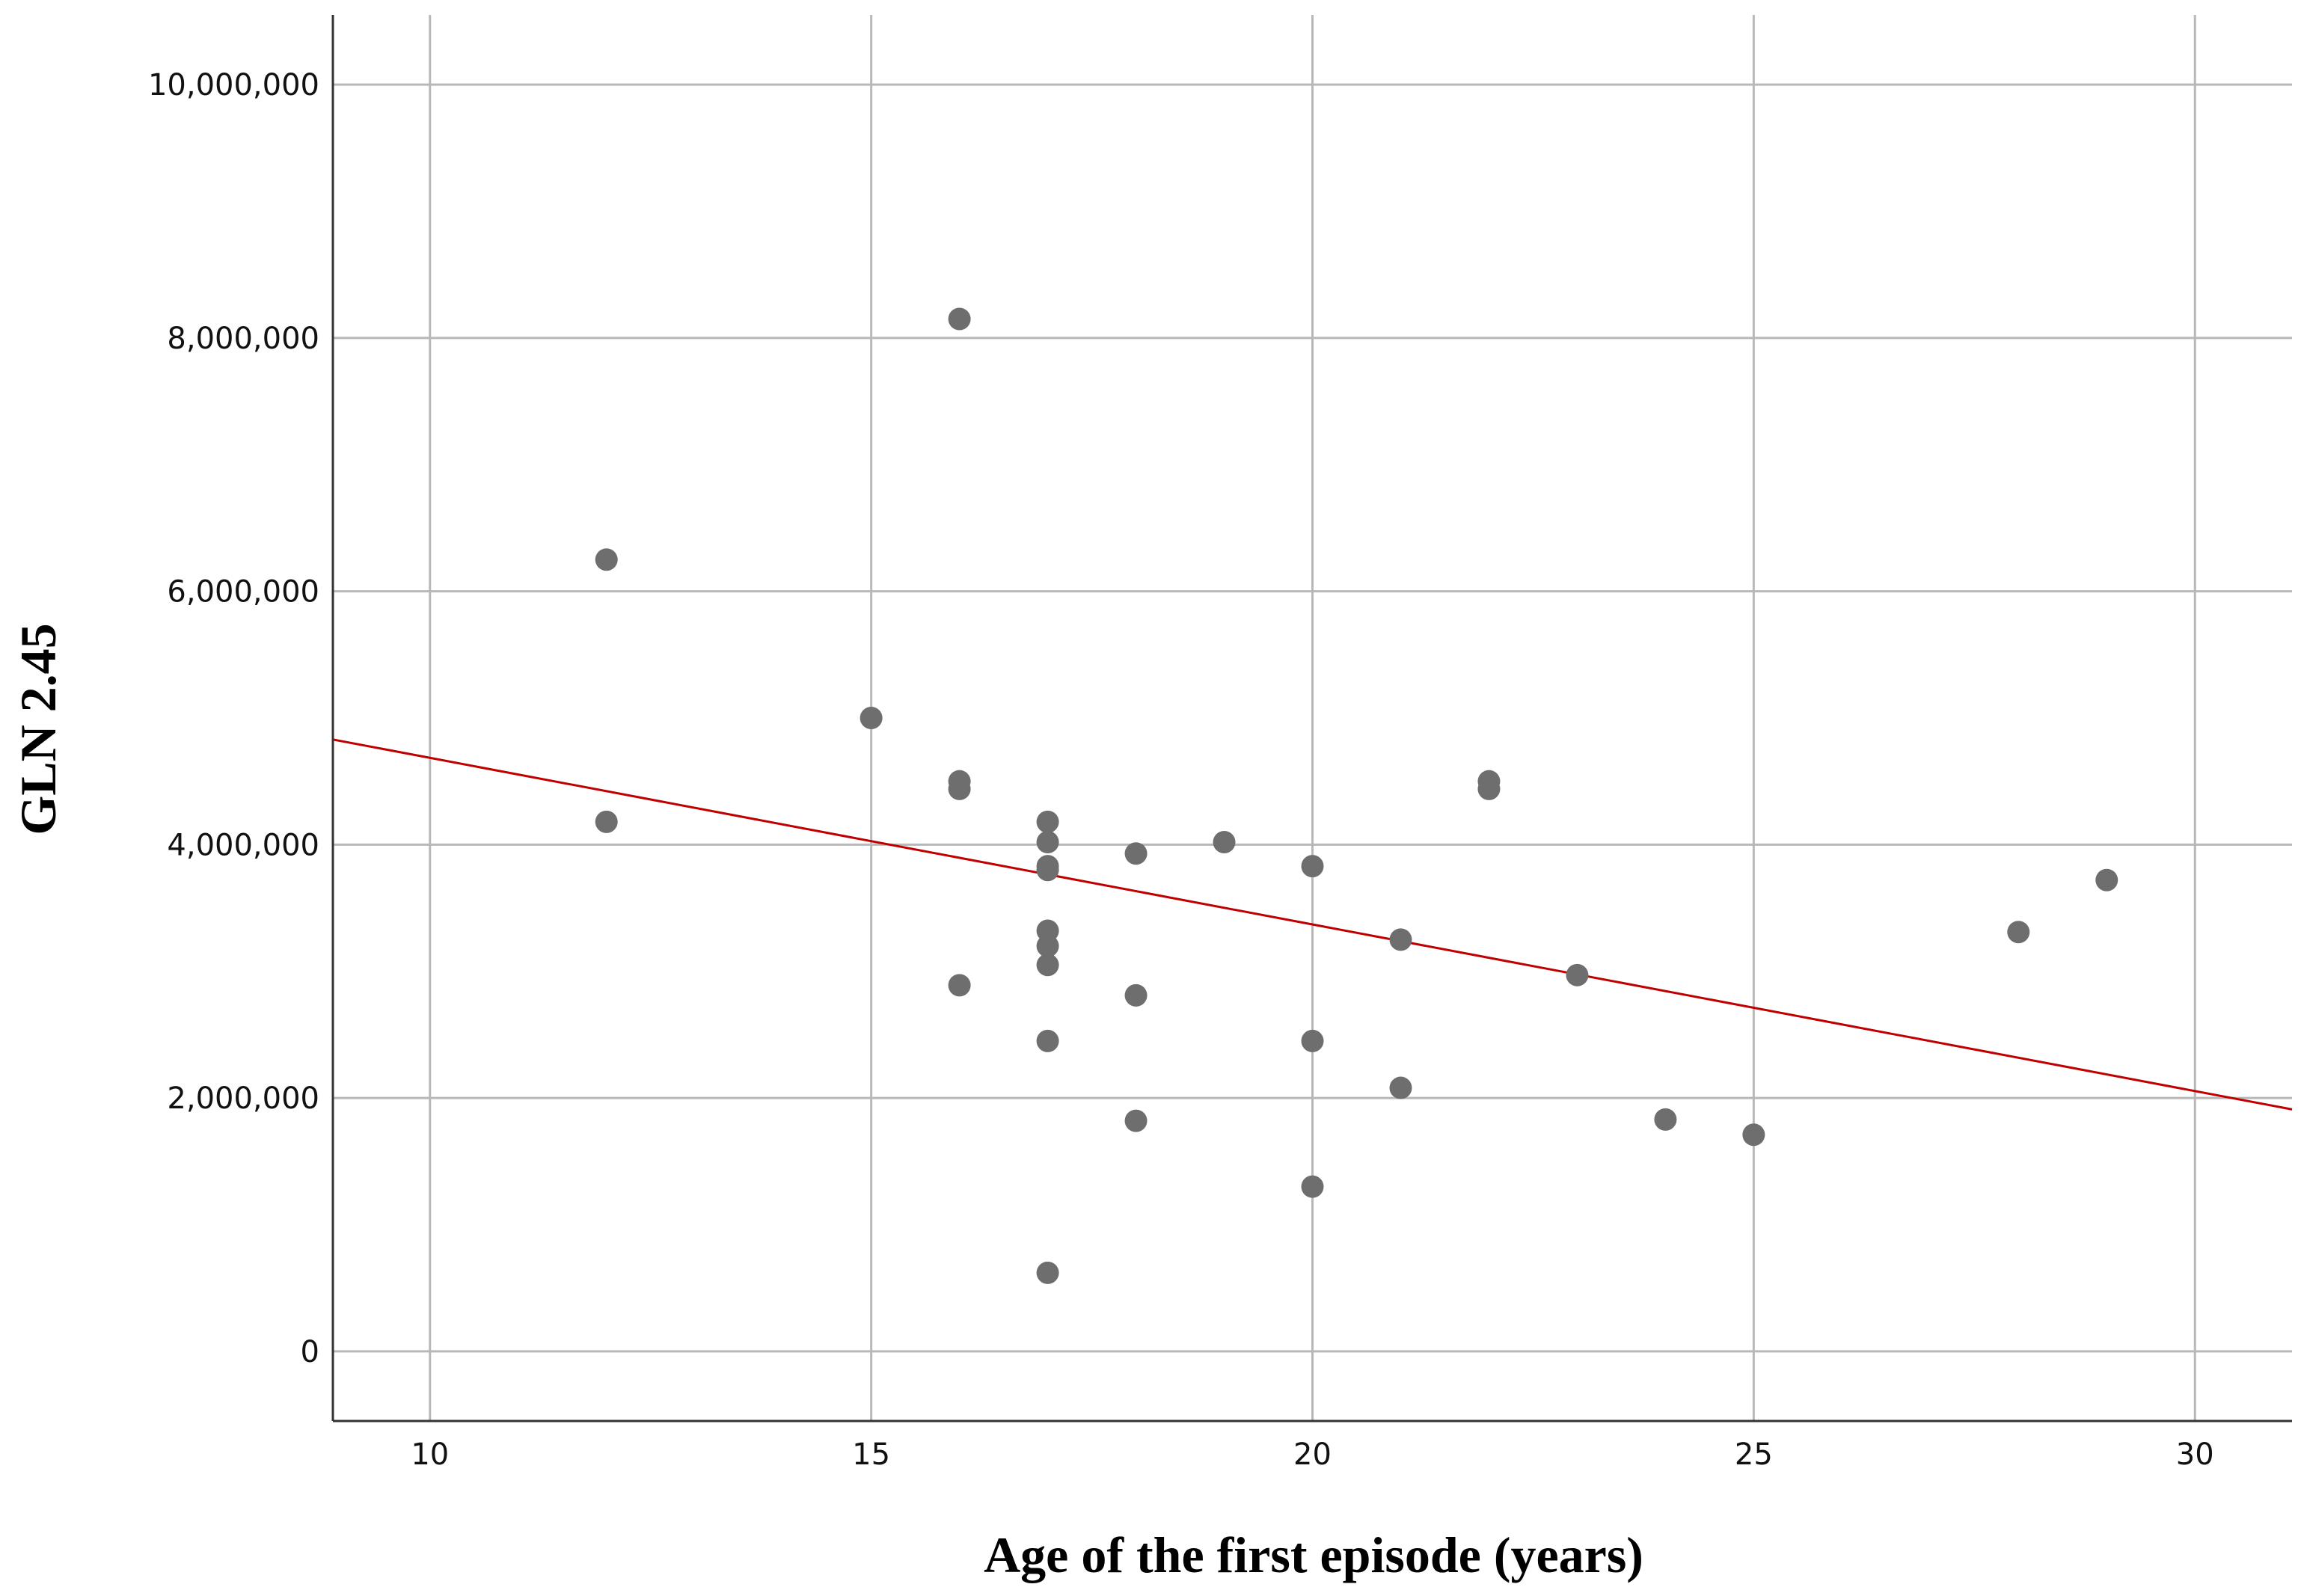 This screenshot has width=2304, height=1596. Describe the element at coordinates (243, 339) in the screenshot. I see `y-tick-label: 8,000,000` at that location.